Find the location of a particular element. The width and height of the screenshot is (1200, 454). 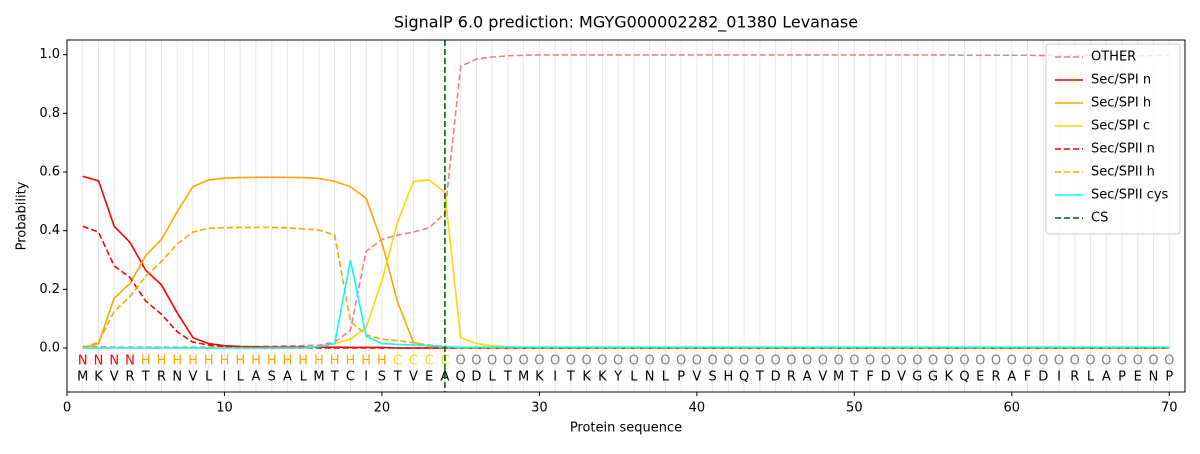

y-axis-label: Probability is located at coordinates (22, 215).